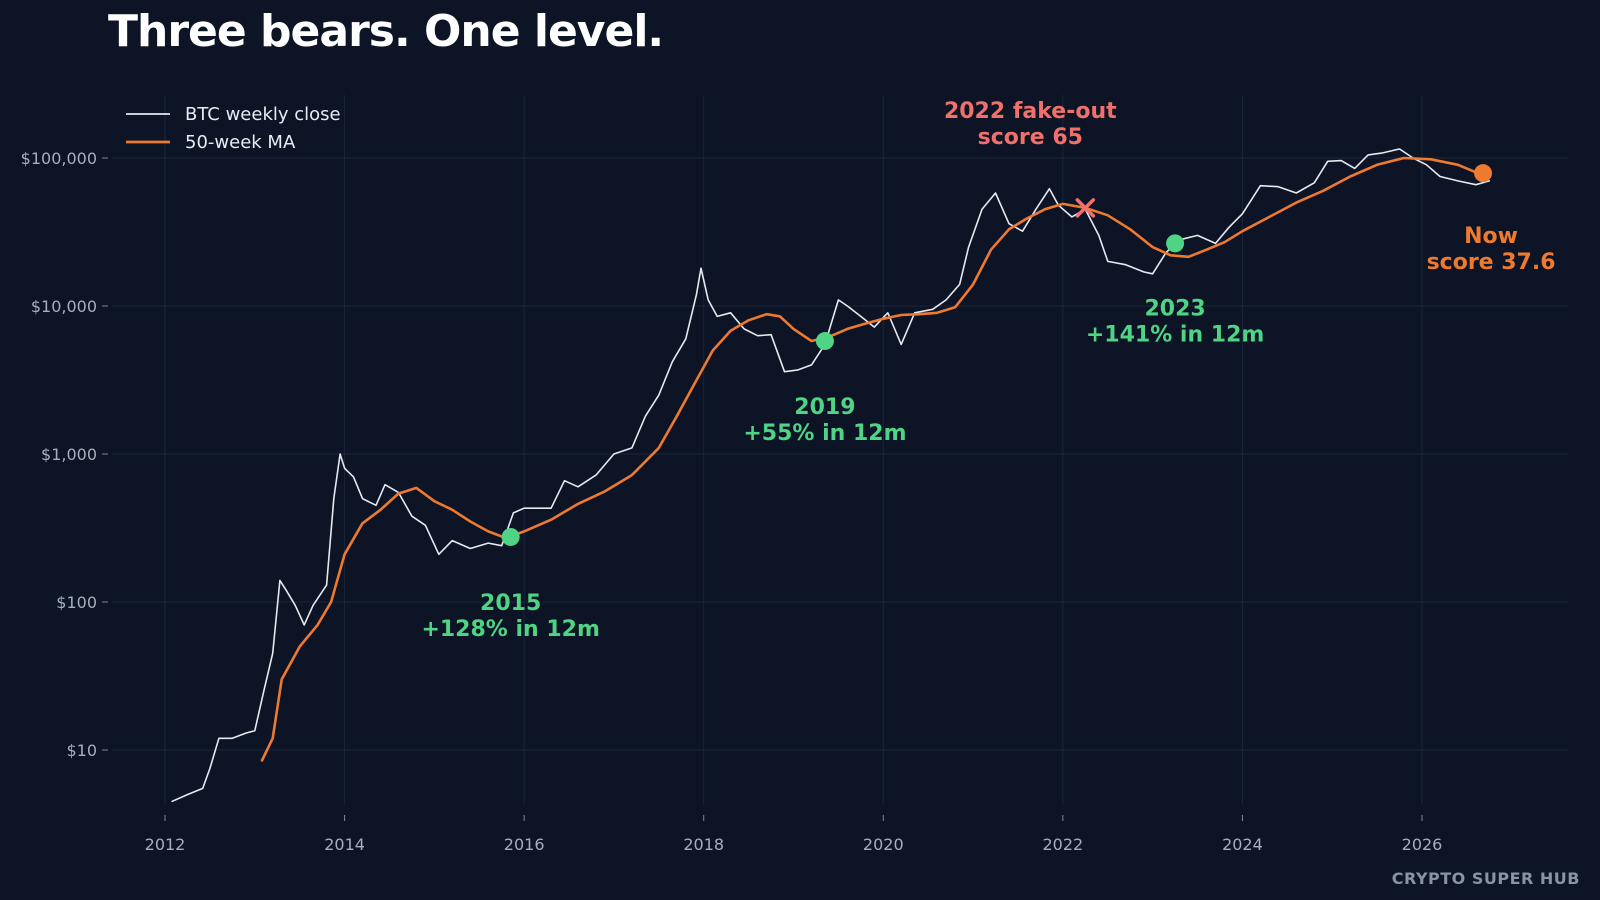 Image resolution: width=1600 pixels, height=900 pixels. What do you see at coordinates (524, 844) in the screenshot?
I see `x-tick-label: 2016` at bounding box center [524, 844].